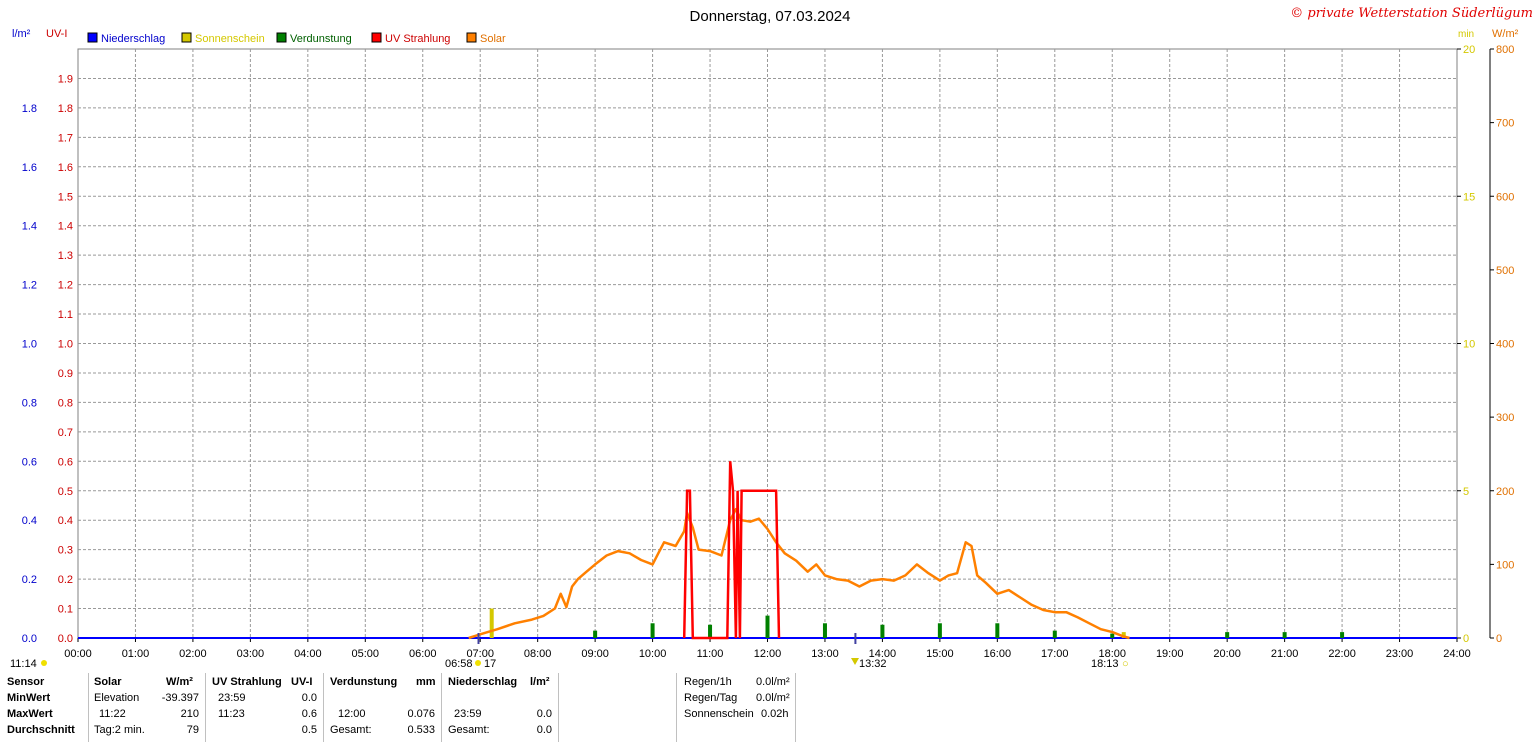 Image resolution: width=1536 pixels, height=742 pixels. I want to click on legend-label: Verdunstung, so click(321, 39).